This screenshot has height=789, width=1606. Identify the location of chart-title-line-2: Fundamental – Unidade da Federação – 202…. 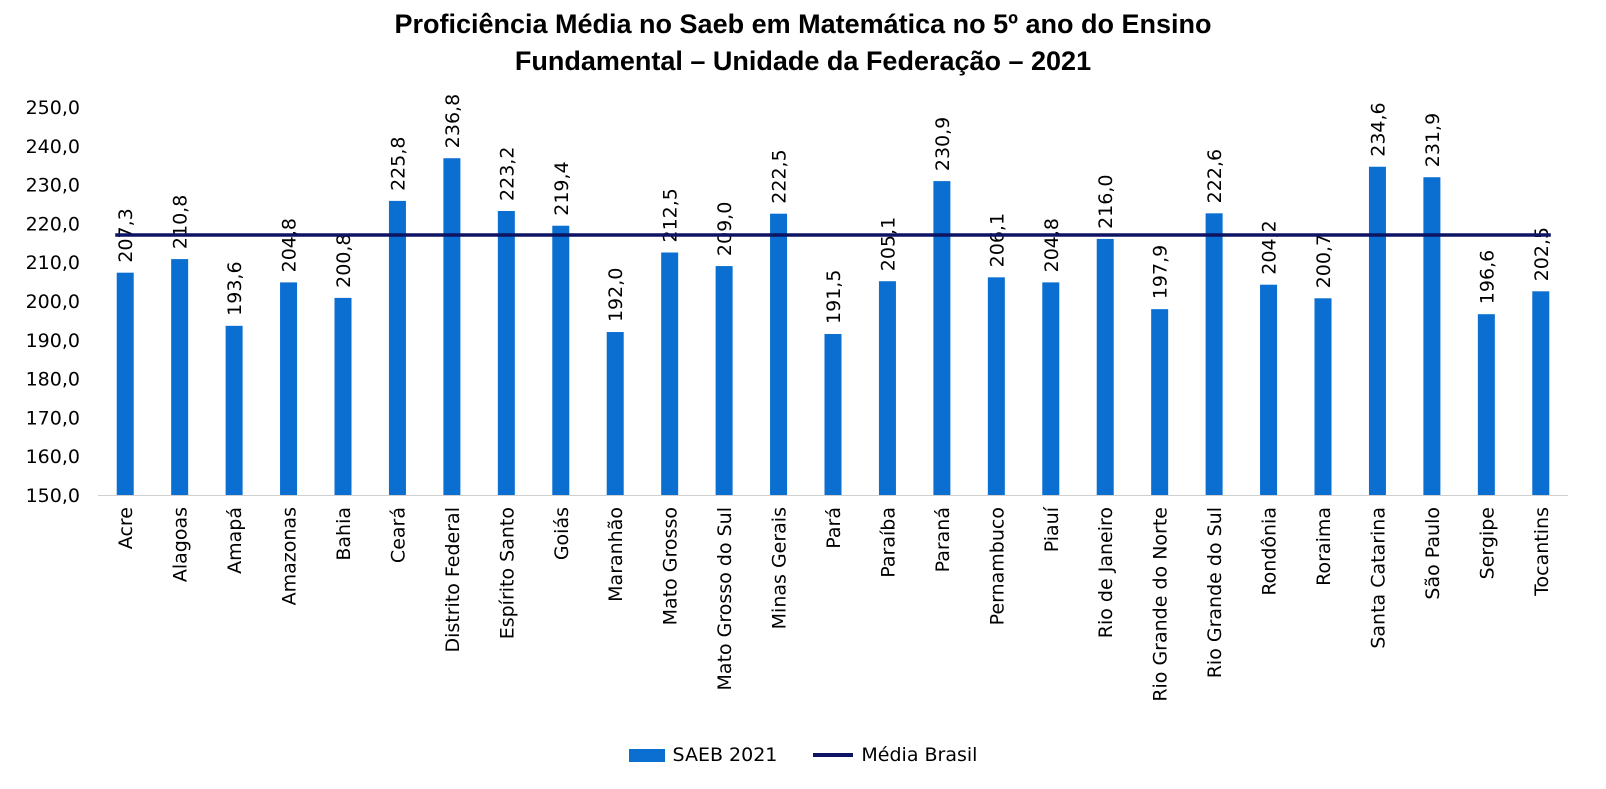
(803, 61).